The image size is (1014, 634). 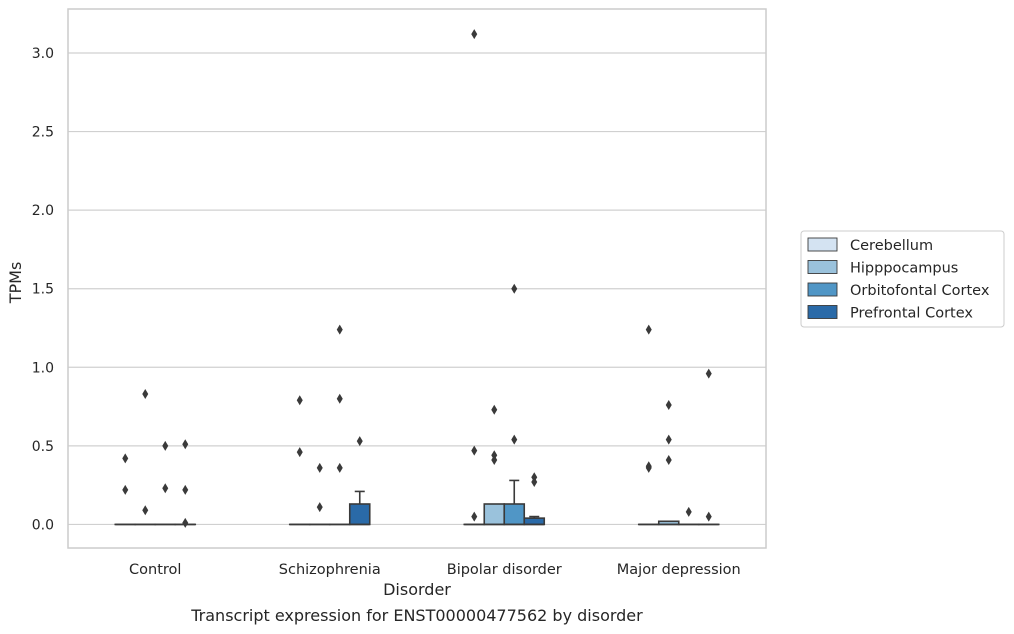 What do you see at coordinates (514, 502) in the screenshot?
I see `box-orbitofontal-cortex` at bounding box center [514, 502].